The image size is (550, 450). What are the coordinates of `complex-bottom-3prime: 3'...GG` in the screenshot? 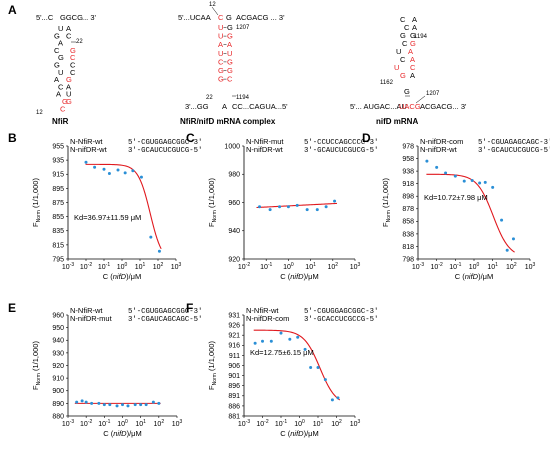 It's located at (197, 106).